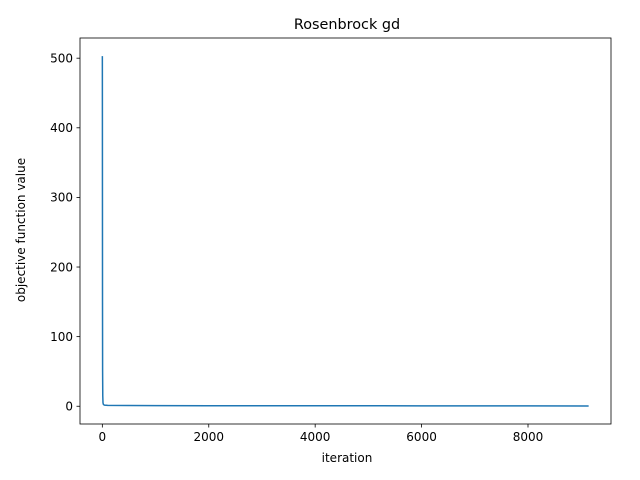  I want to click on y-tick-label: 300, so click(61, 198).